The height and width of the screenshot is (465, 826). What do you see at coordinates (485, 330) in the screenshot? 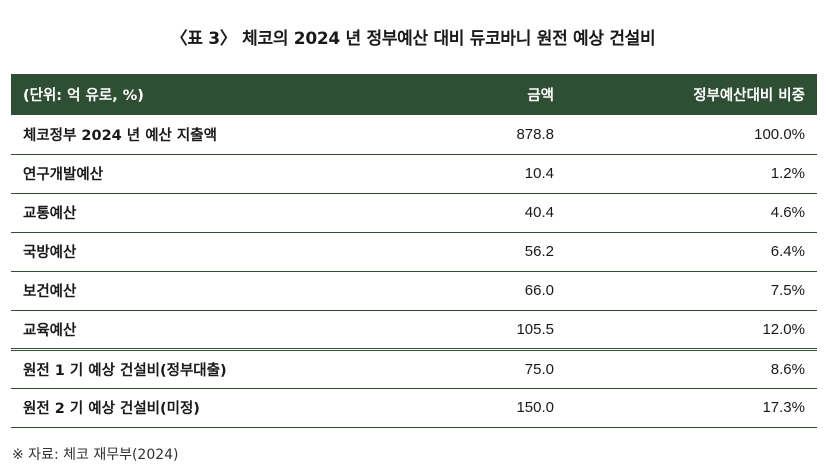
I see `row-amount: 105.5` at bounding box center [485, 330].